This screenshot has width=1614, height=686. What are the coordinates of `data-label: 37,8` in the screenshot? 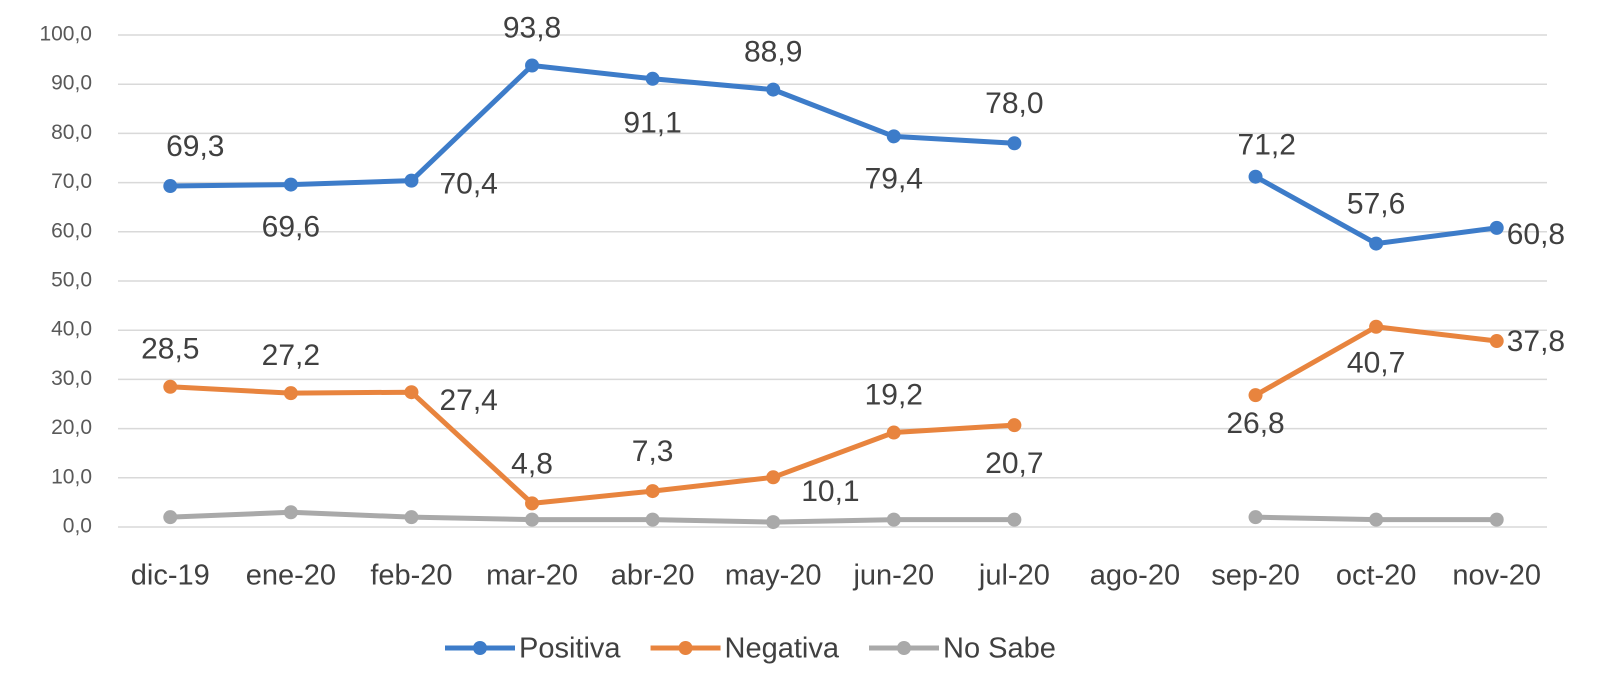 It's located at (1536, 341).